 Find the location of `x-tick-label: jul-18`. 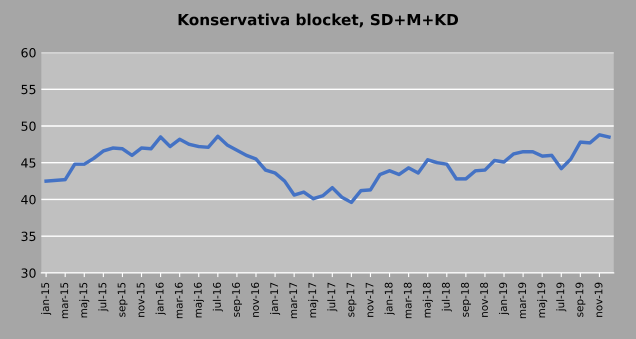

x-tick-label: jul-18 is located at coordinates (447, 297).